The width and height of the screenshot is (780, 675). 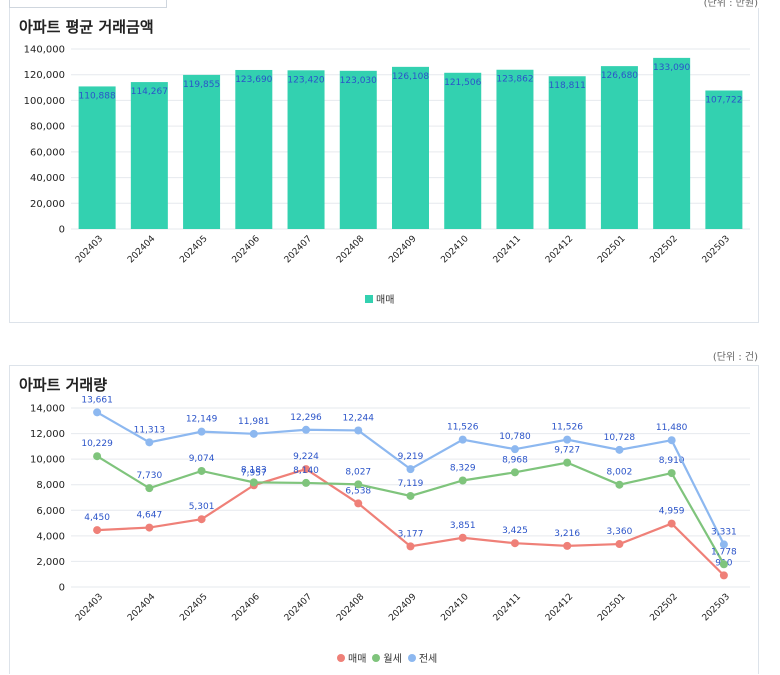 I want to click on point-value-label: 6,538, so click(x=358, y=491).